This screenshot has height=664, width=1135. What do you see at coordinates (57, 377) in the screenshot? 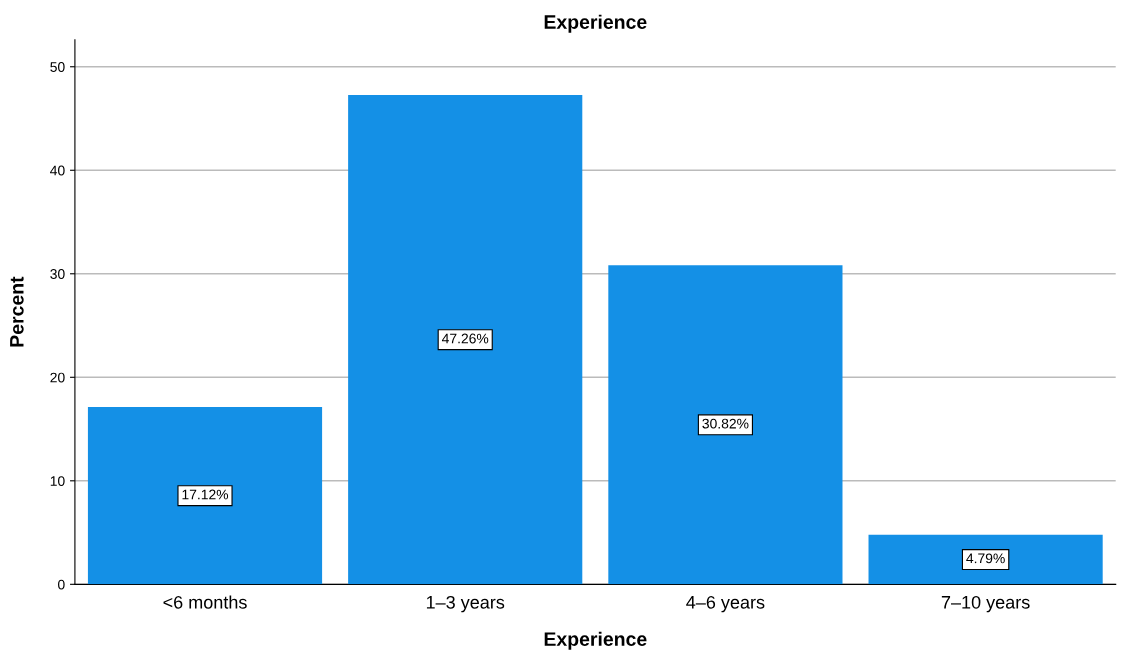
I see `y-tick-label: 20` at bounding box center [57, 377].